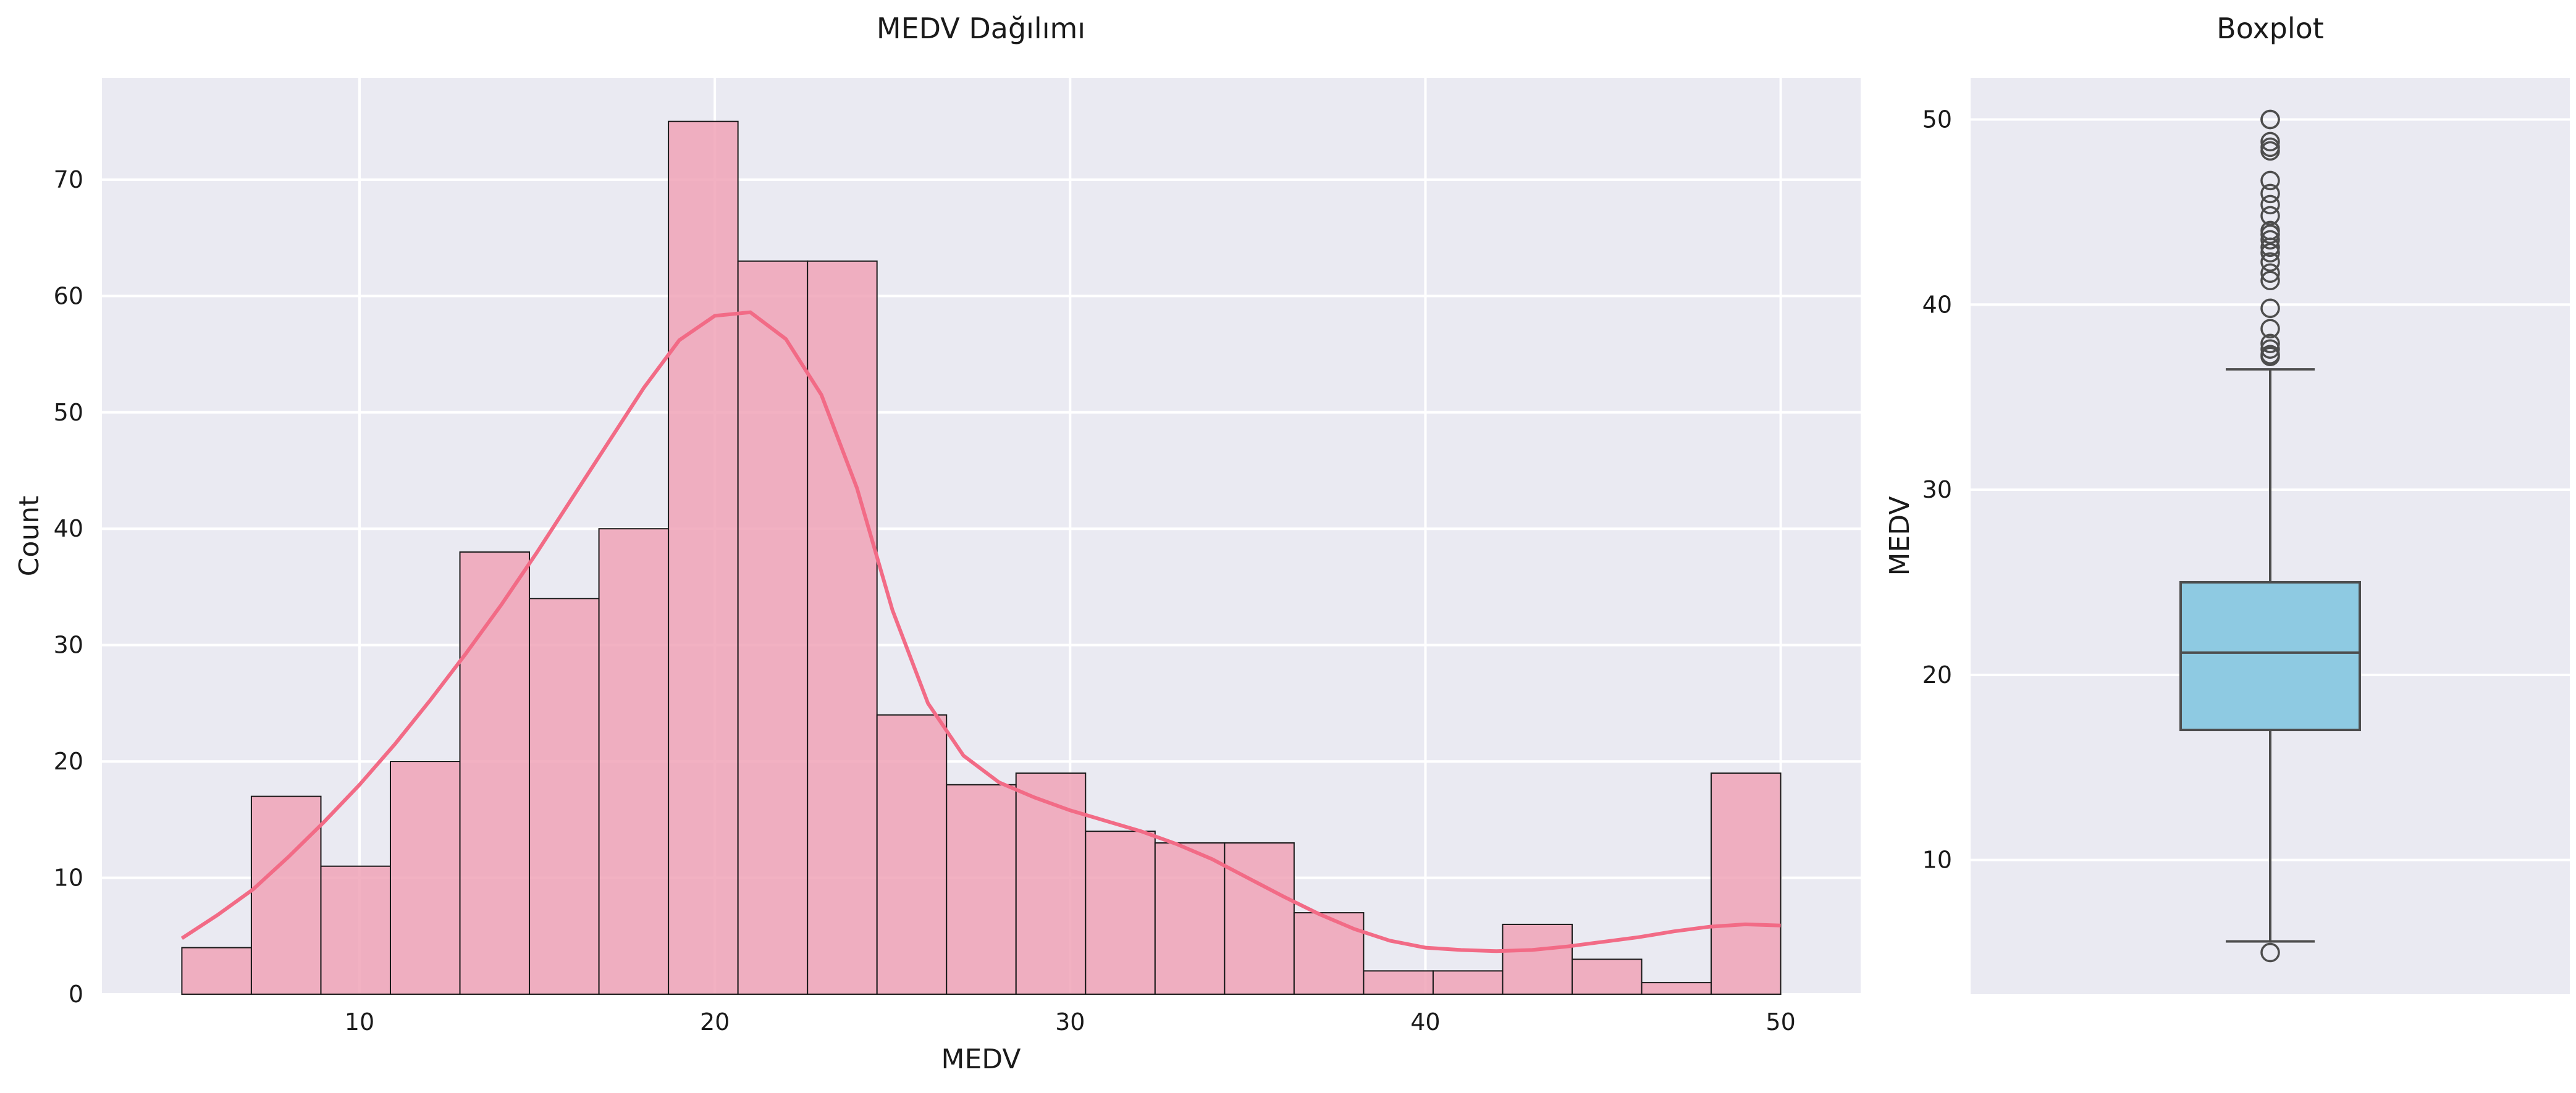 Image resolution: width=2576 pixels, height=1093 pixels. Describe the element at coordinates (1937, 860) in the screenshot. I see `boxplot-y-tick-label-0: 10` at that location.